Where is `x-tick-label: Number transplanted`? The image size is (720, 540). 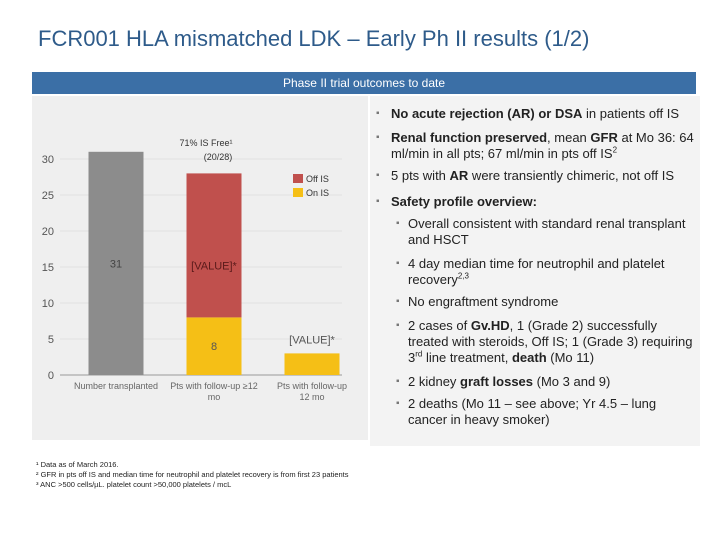 x-tick-label: Number transplanted is located at coordinates (116, 386).